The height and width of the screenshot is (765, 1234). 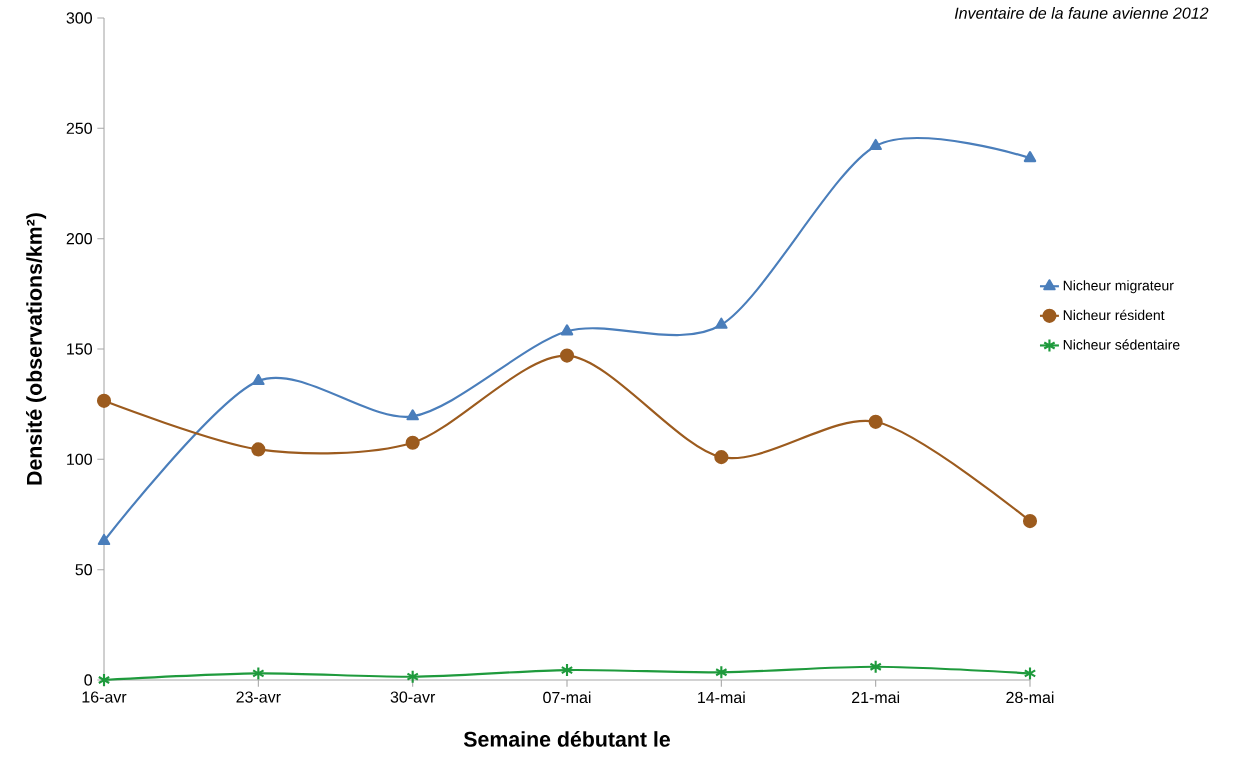 What do you see at coordinates (566, 738) in the screenshot?
I see `x-axis-title: Semaine débutant le` at bounding box center [566, 738].